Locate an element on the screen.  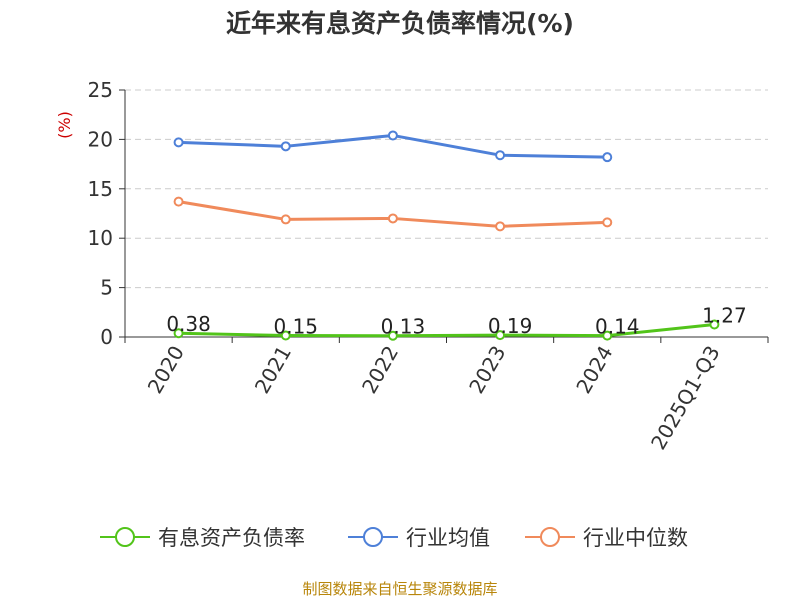
data-label: 1.27 is located at coordinates (724, 315).